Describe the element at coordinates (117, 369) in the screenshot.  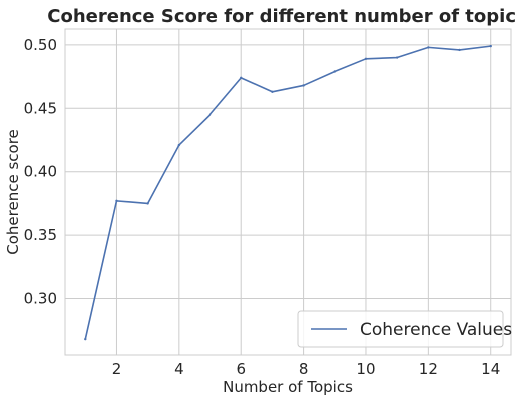
I see `x-tick-label: 2` at that location.